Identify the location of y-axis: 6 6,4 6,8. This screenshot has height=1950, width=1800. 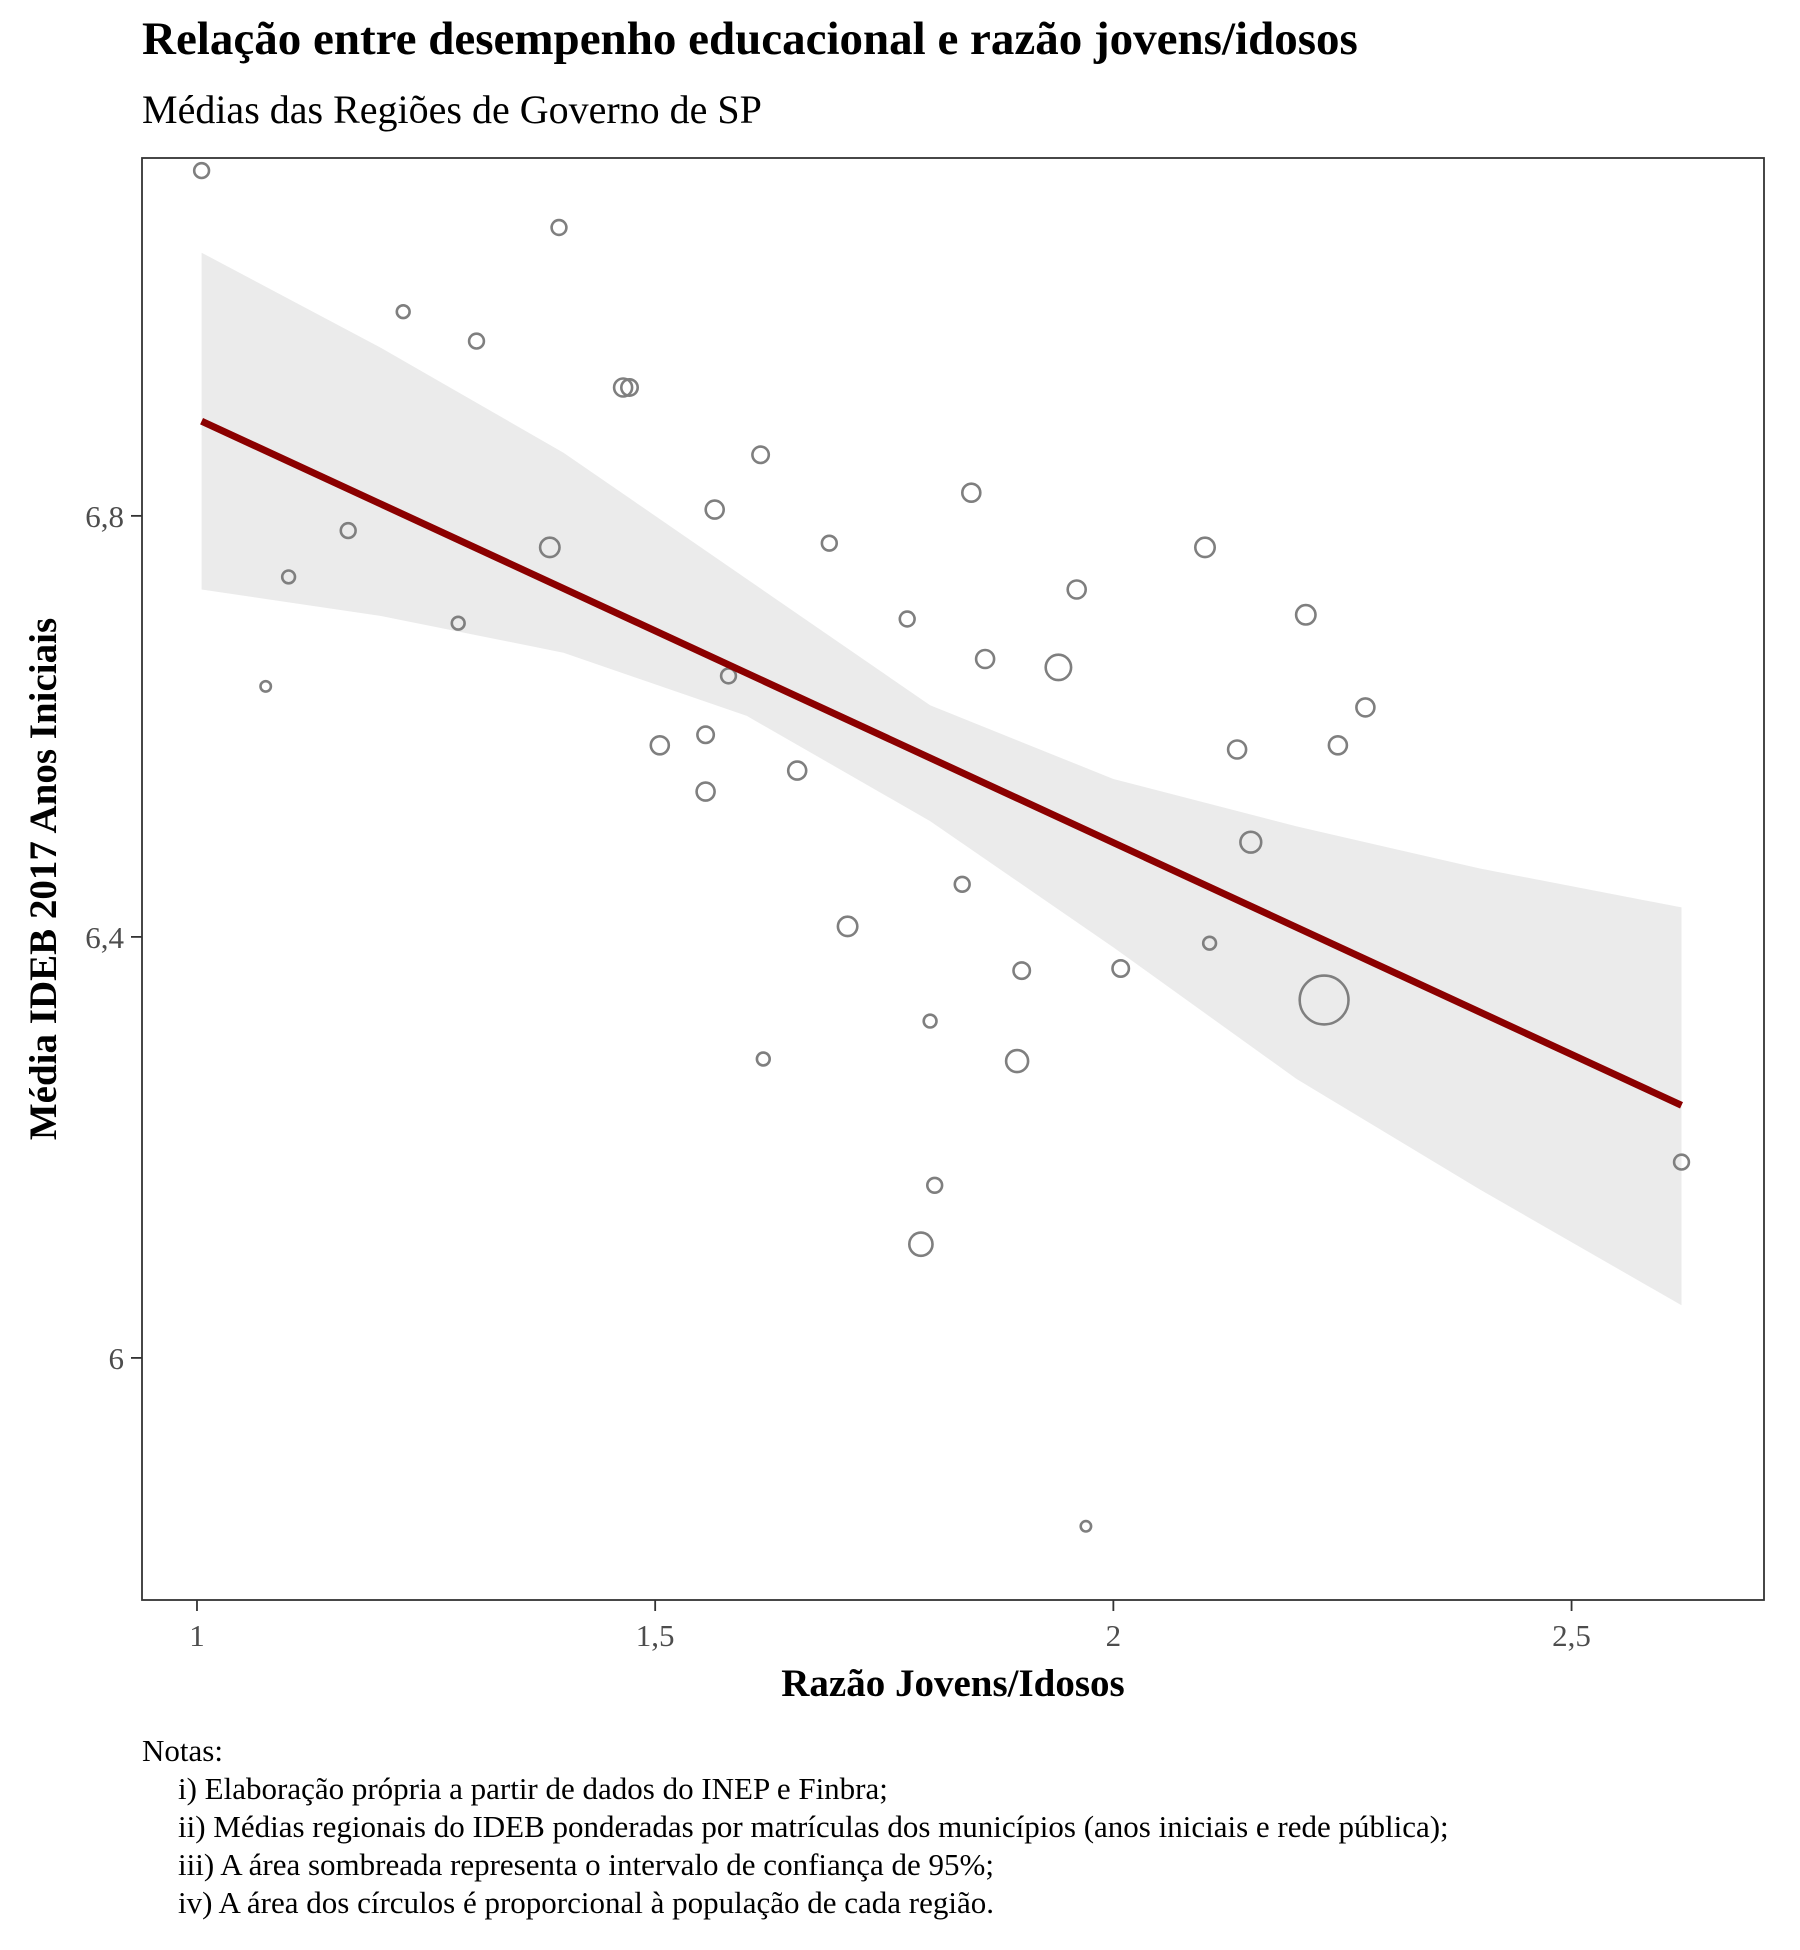
(113, 937).